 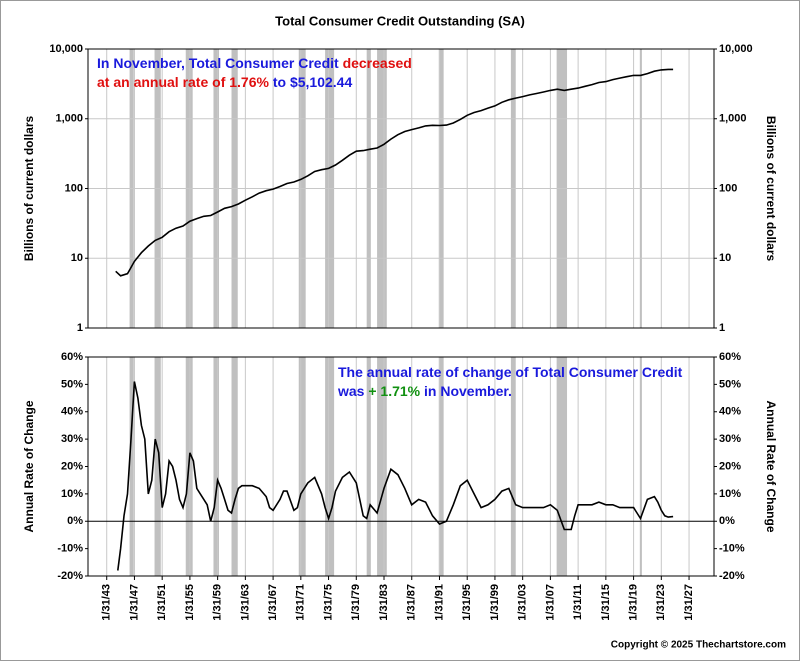 What do you see at coordinates (771, 466) in the screenshot?
I see `y-axis-label-right: Annual Rate of Change` at bounding box center [771, 466].